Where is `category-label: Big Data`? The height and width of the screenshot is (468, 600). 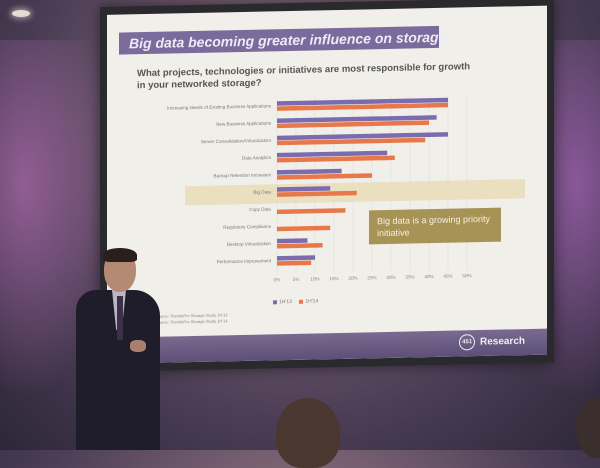 category-label: Big Data is located at coordinates (262, 191).